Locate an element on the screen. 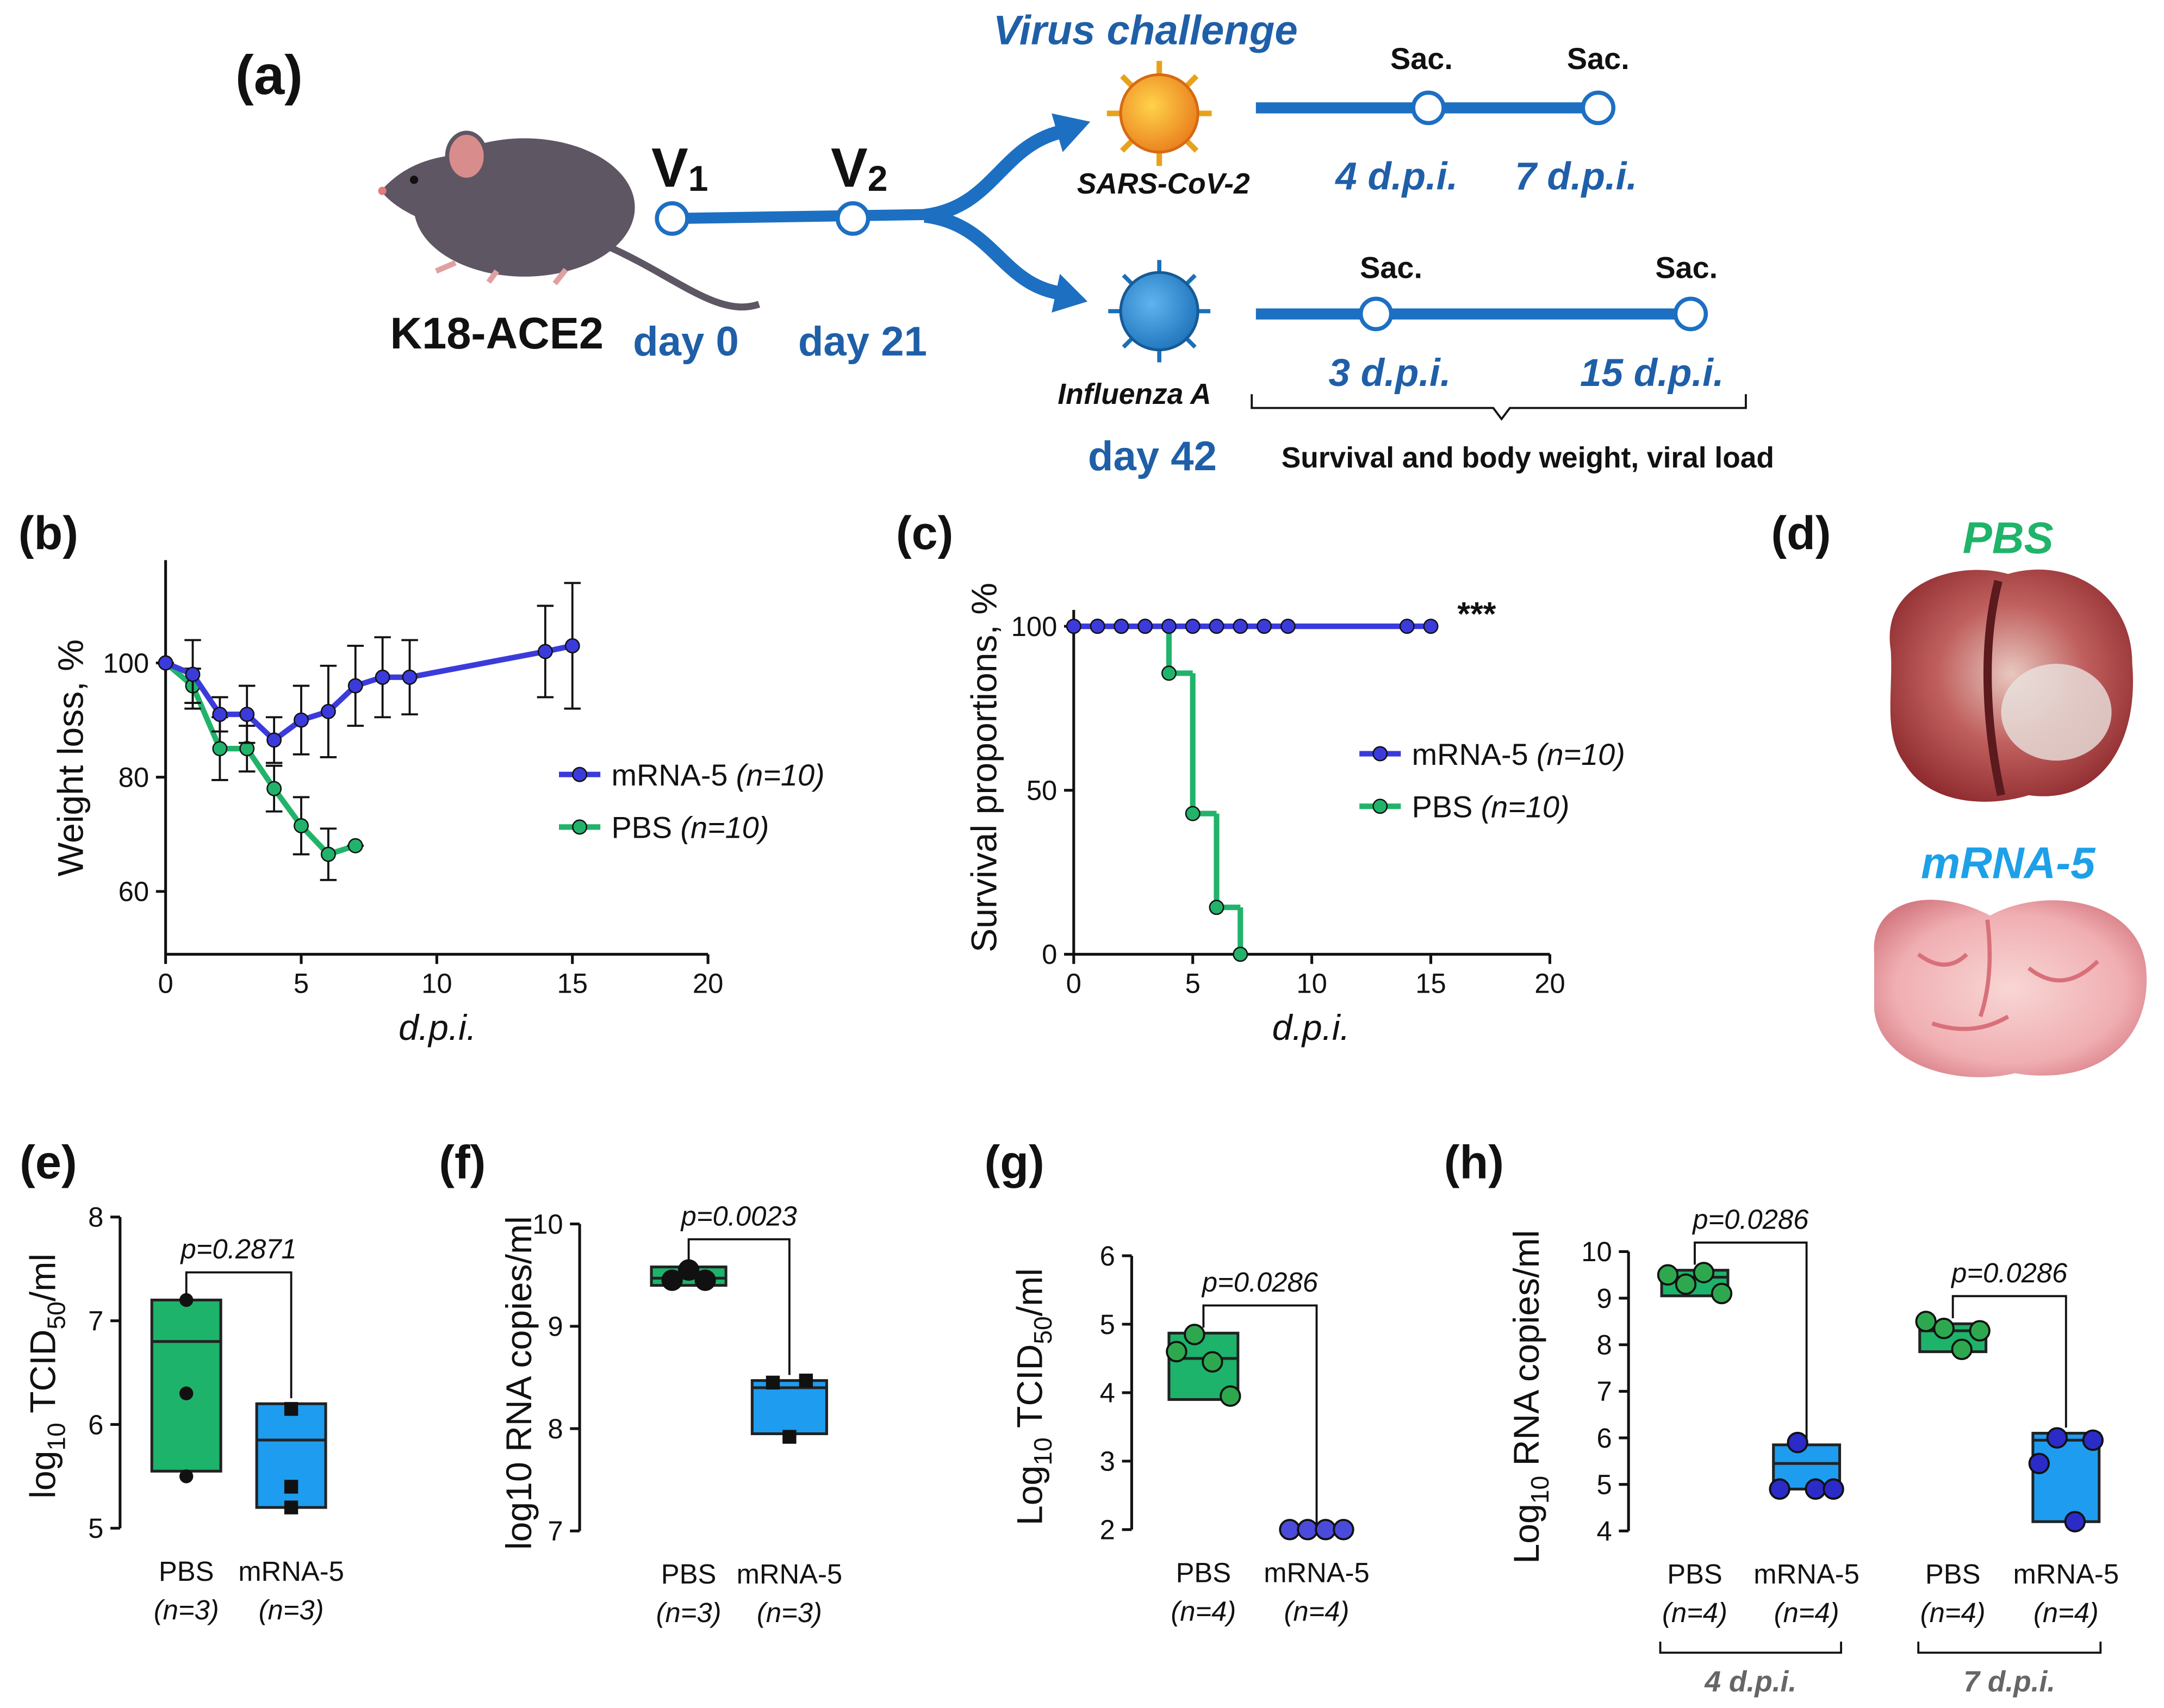 The height and width of the screenshot is (1708, 2164). virus-label: Influenza A is located at coordinates (1135, 394).